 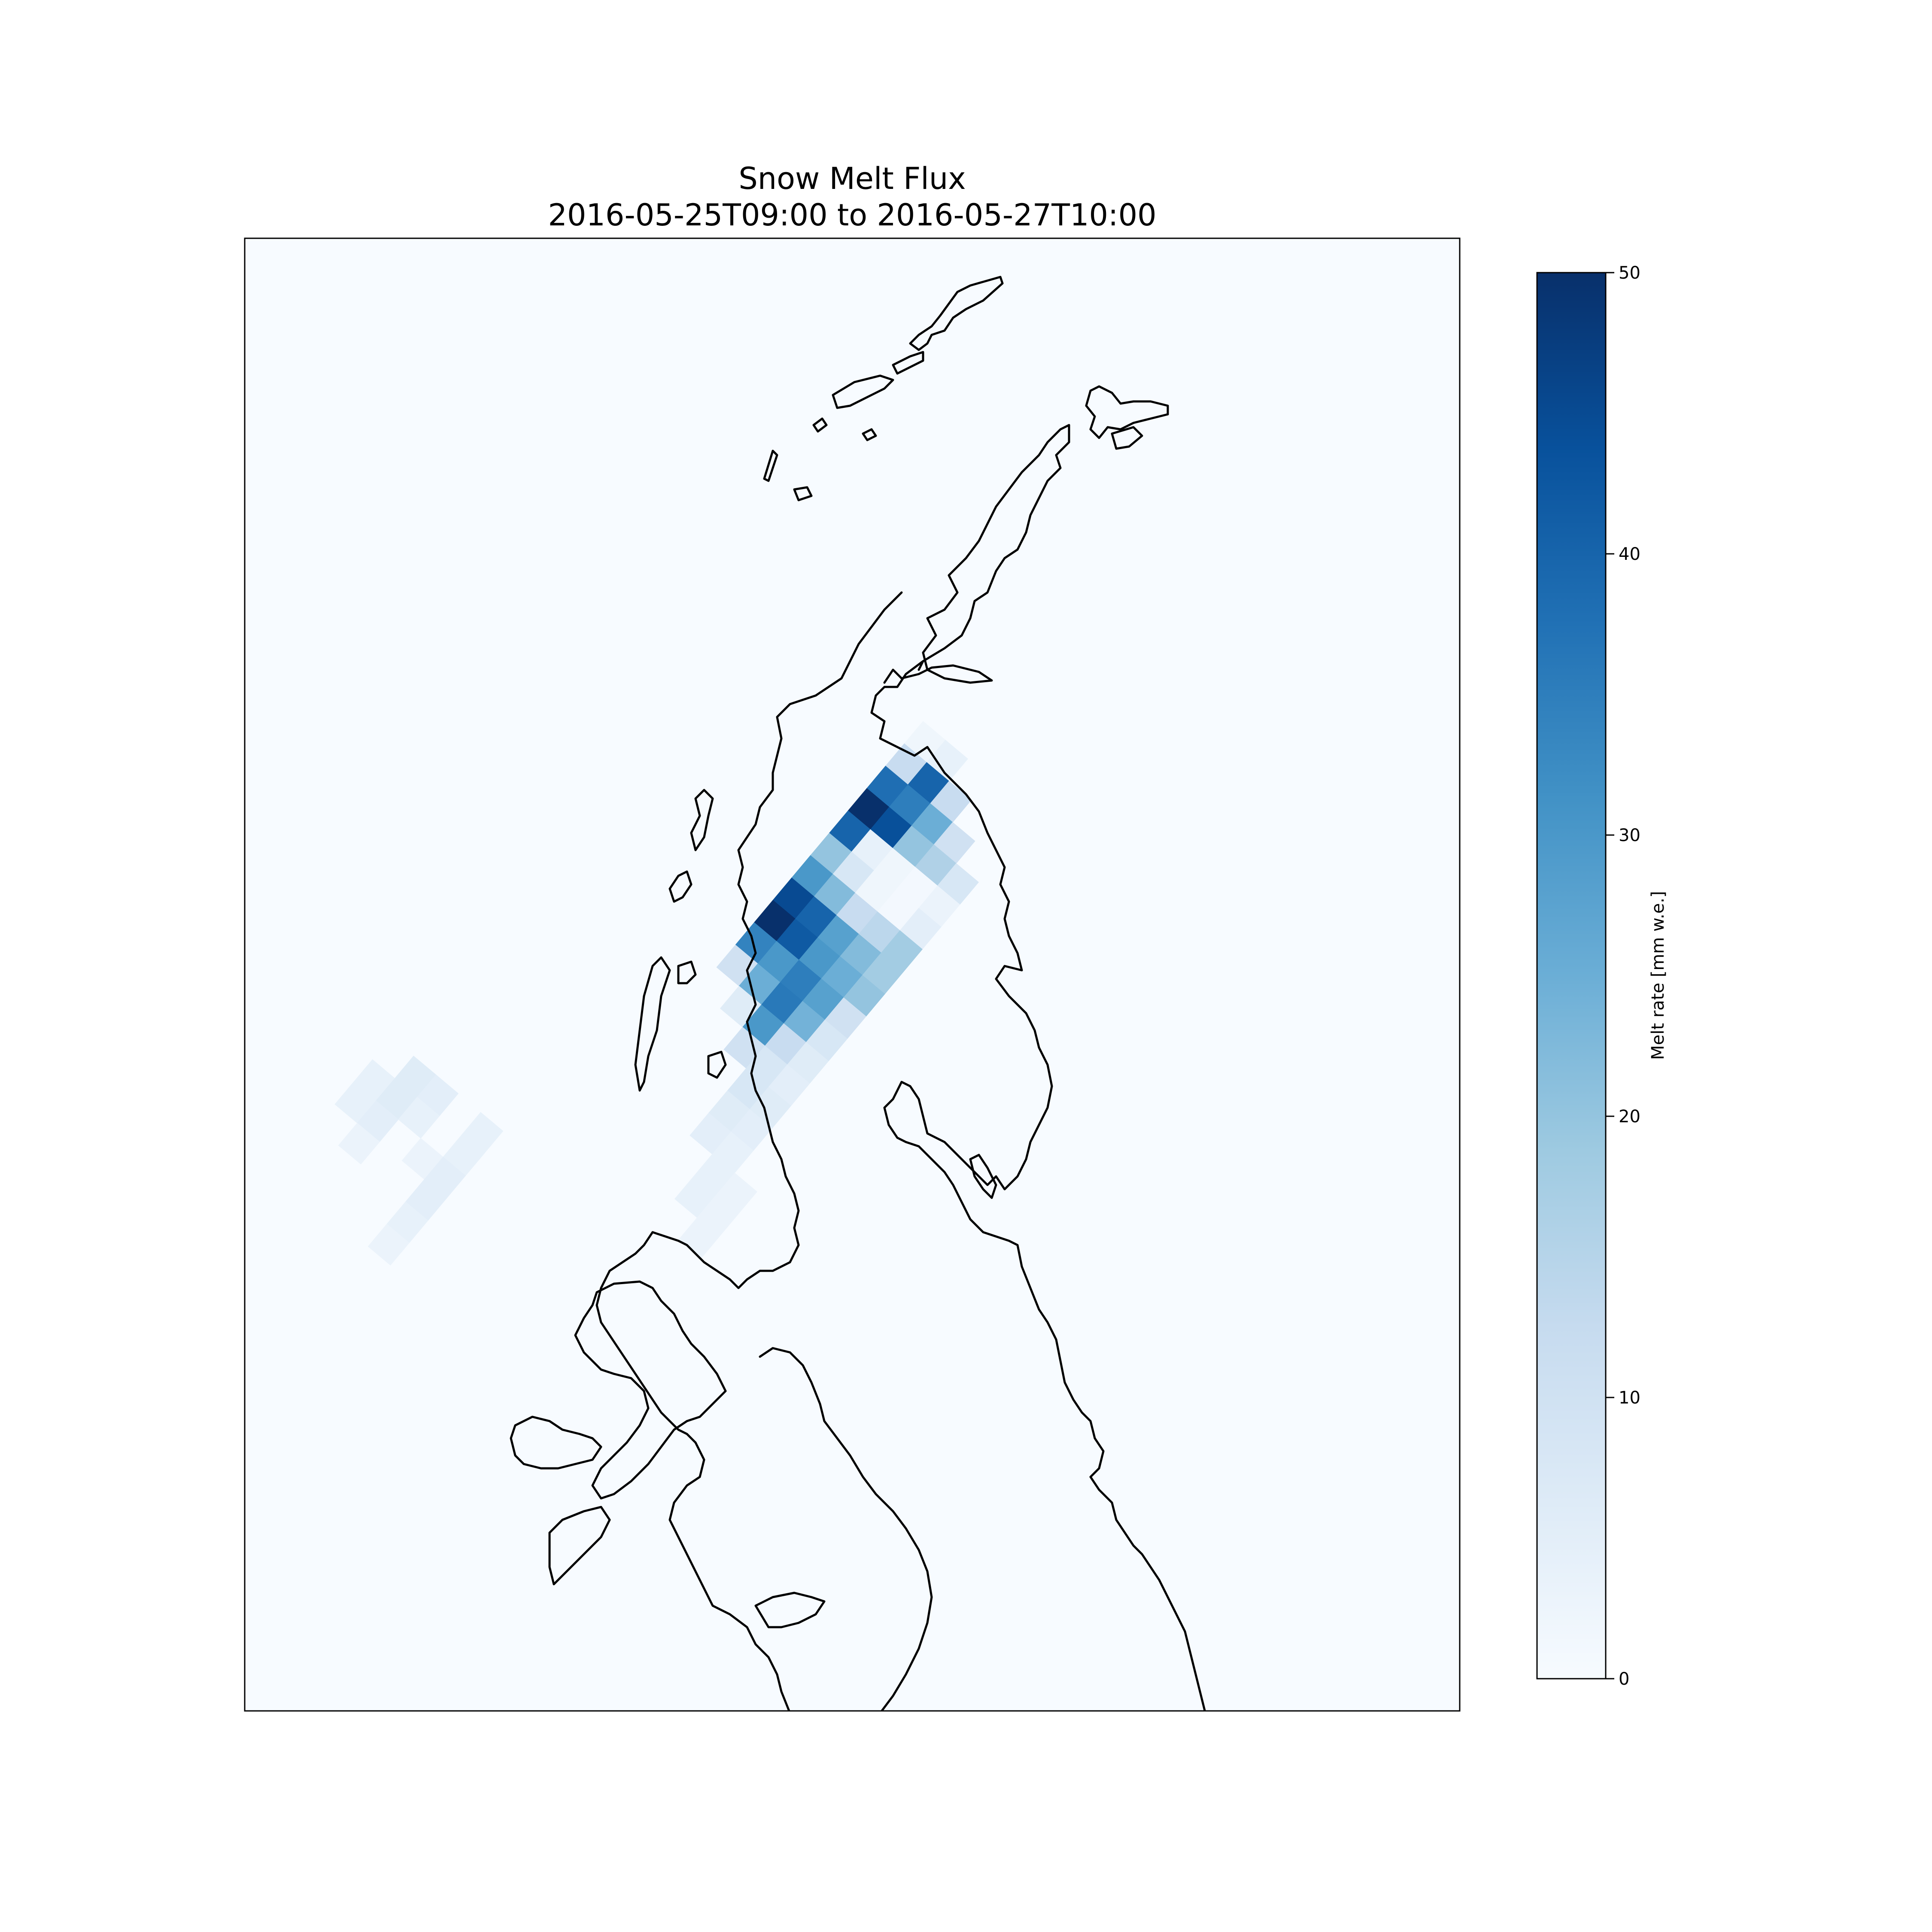 I want to click on coastline-south-mainland, so click(x=846, y=1529).